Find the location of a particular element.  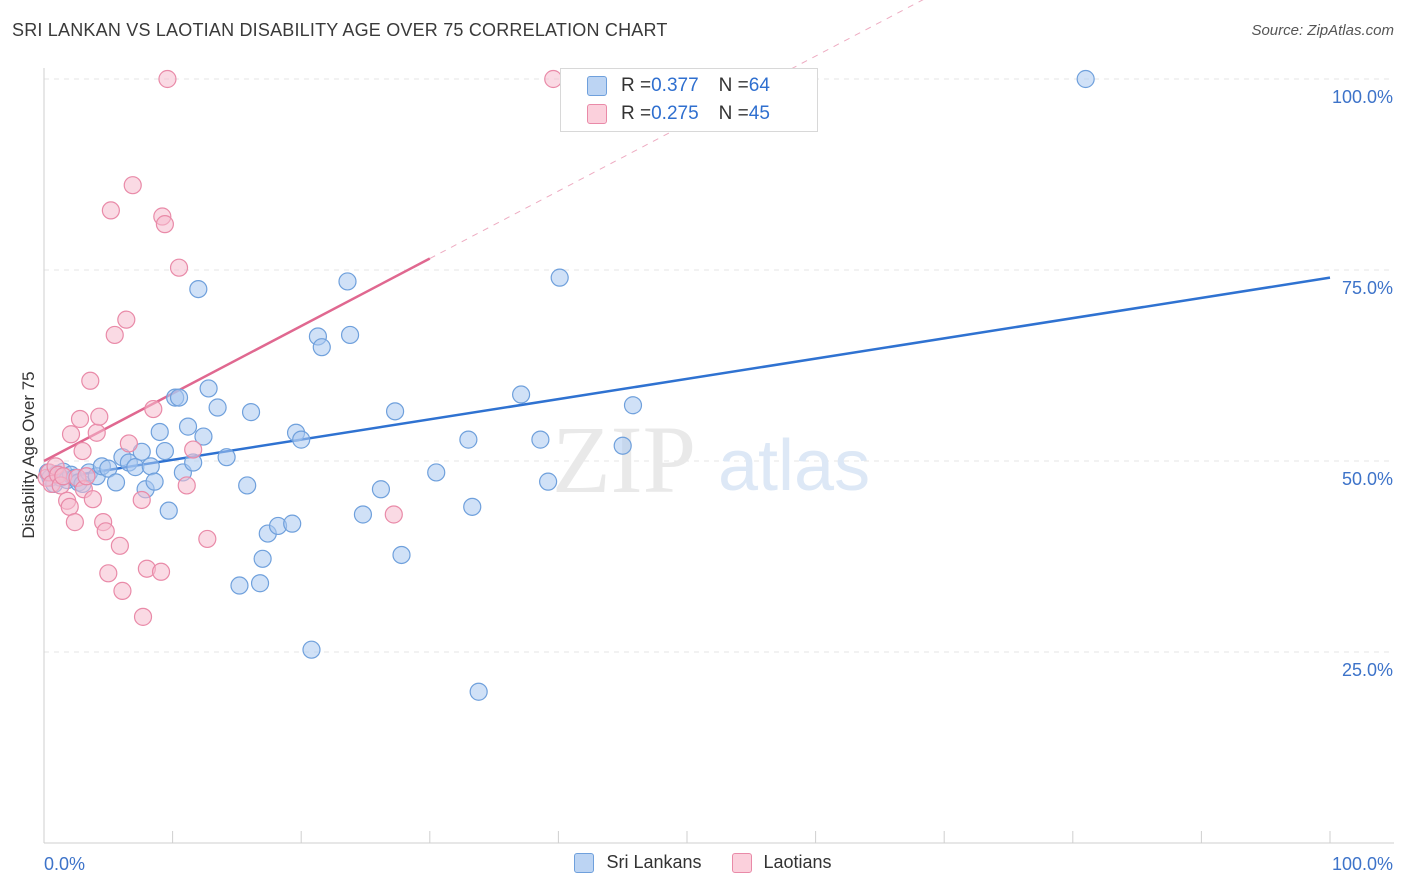

stats-legend: R = 0.377 N = 64 R = 0.275 N = 45 is located at coordinates (689, 100).